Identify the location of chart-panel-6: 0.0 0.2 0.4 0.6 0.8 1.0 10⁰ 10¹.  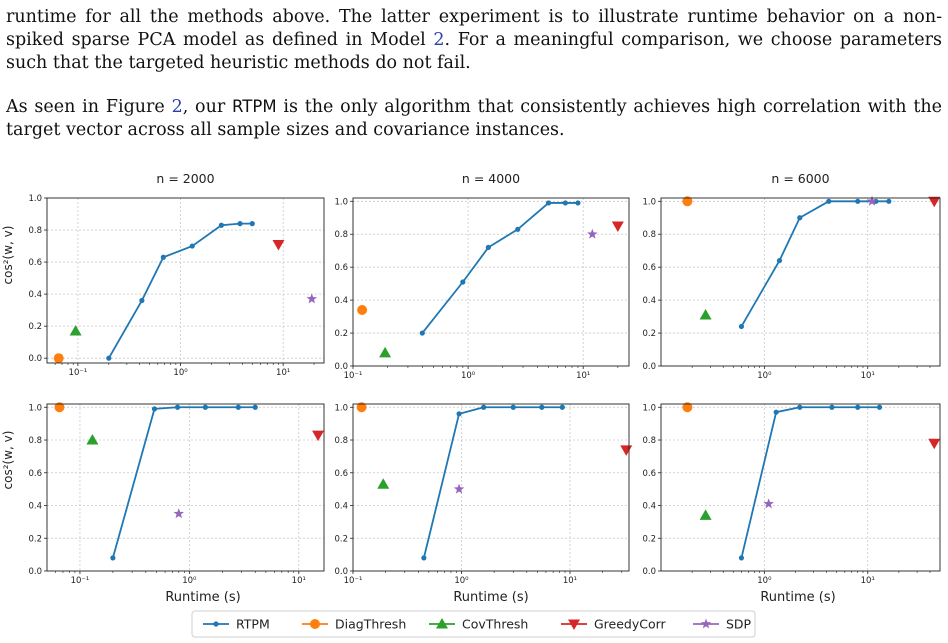
(791, 494).